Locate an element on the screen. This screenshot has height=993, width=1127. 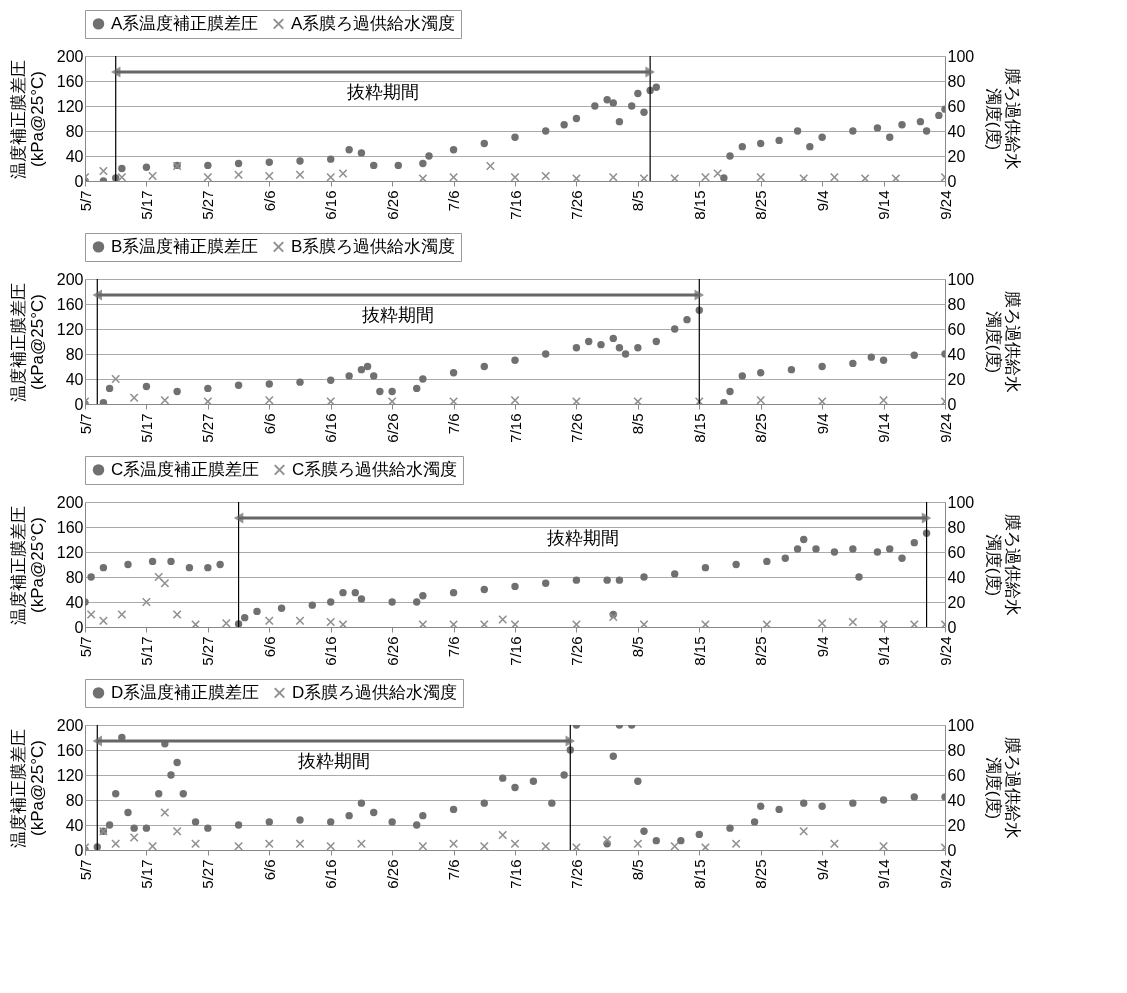
legend-label: B系温度補正膜差圧 is located at coordinates (185, 246).